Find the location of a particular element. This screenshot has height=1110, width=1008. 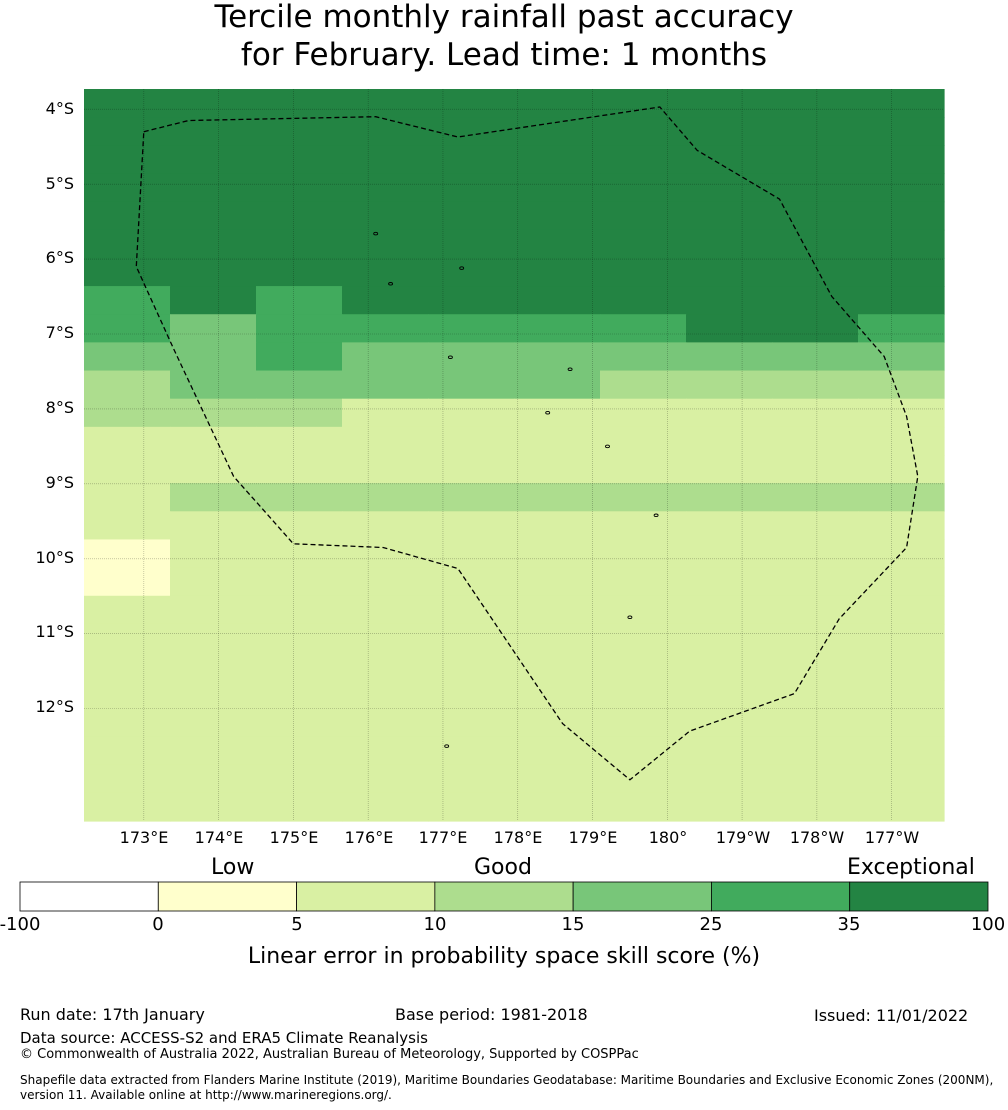

colorbar-tick: 10 is located at coordinates (435, 924).